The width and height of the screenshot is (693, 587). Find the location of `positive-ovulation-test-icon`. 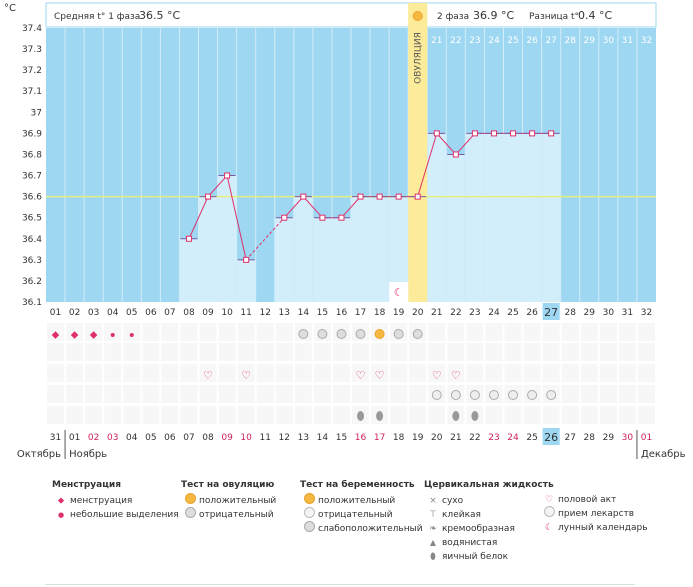

positive-ovulation-test-icon is located at coordinates (379, 334).